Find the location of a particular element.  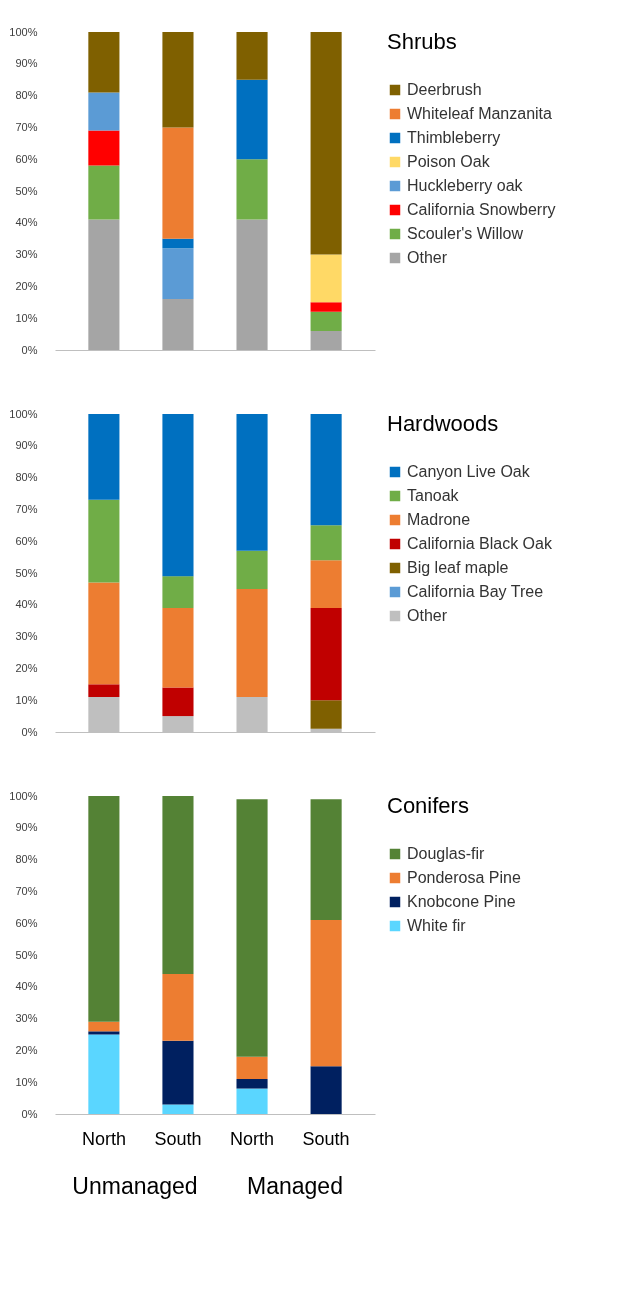

legend-label: Tanoak is located at coordinates (433, 495).